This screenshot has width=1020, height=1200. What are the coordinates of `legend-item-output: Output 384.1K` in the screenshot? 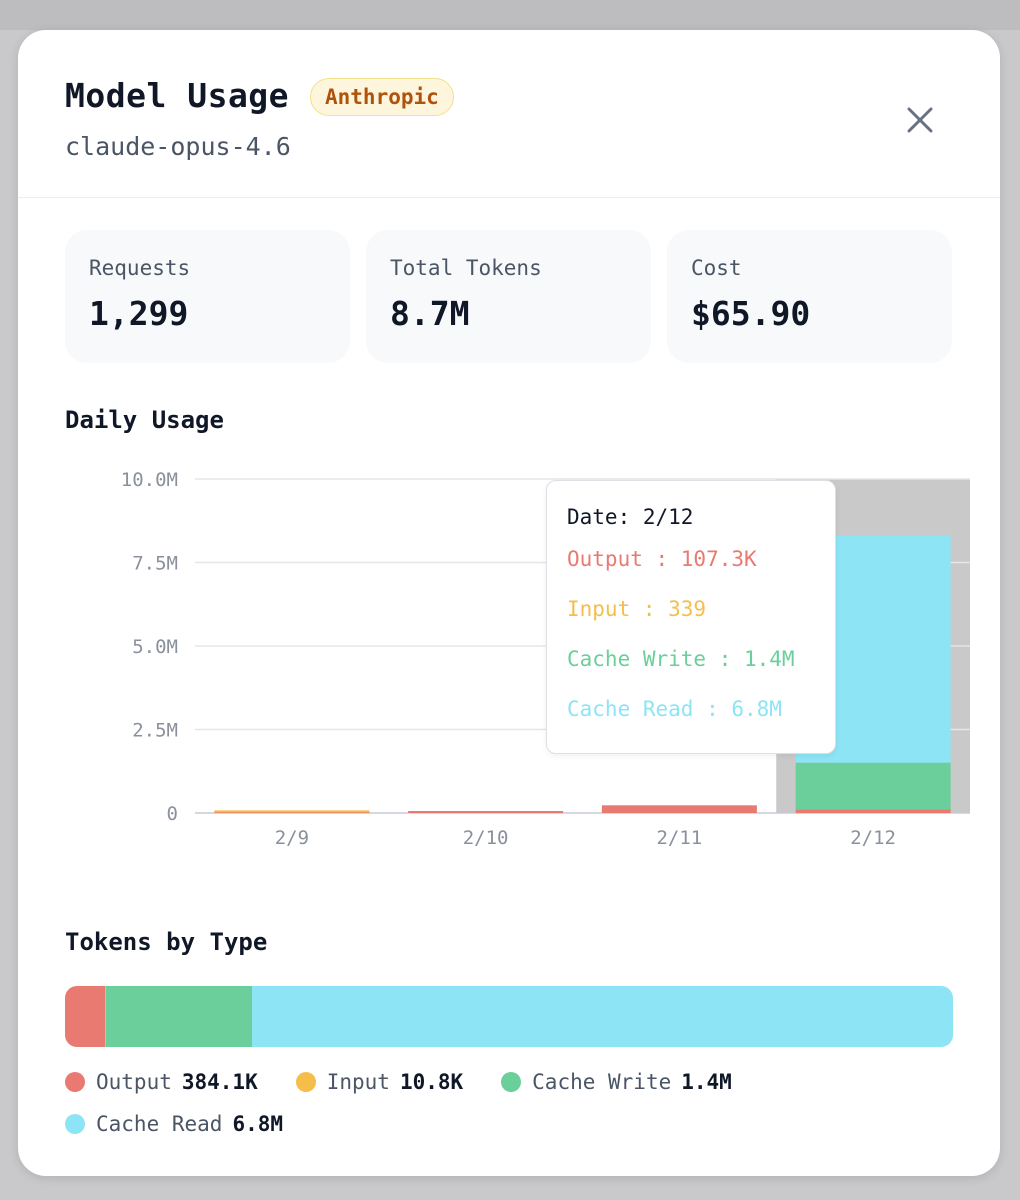 It's located at (161, 1082).